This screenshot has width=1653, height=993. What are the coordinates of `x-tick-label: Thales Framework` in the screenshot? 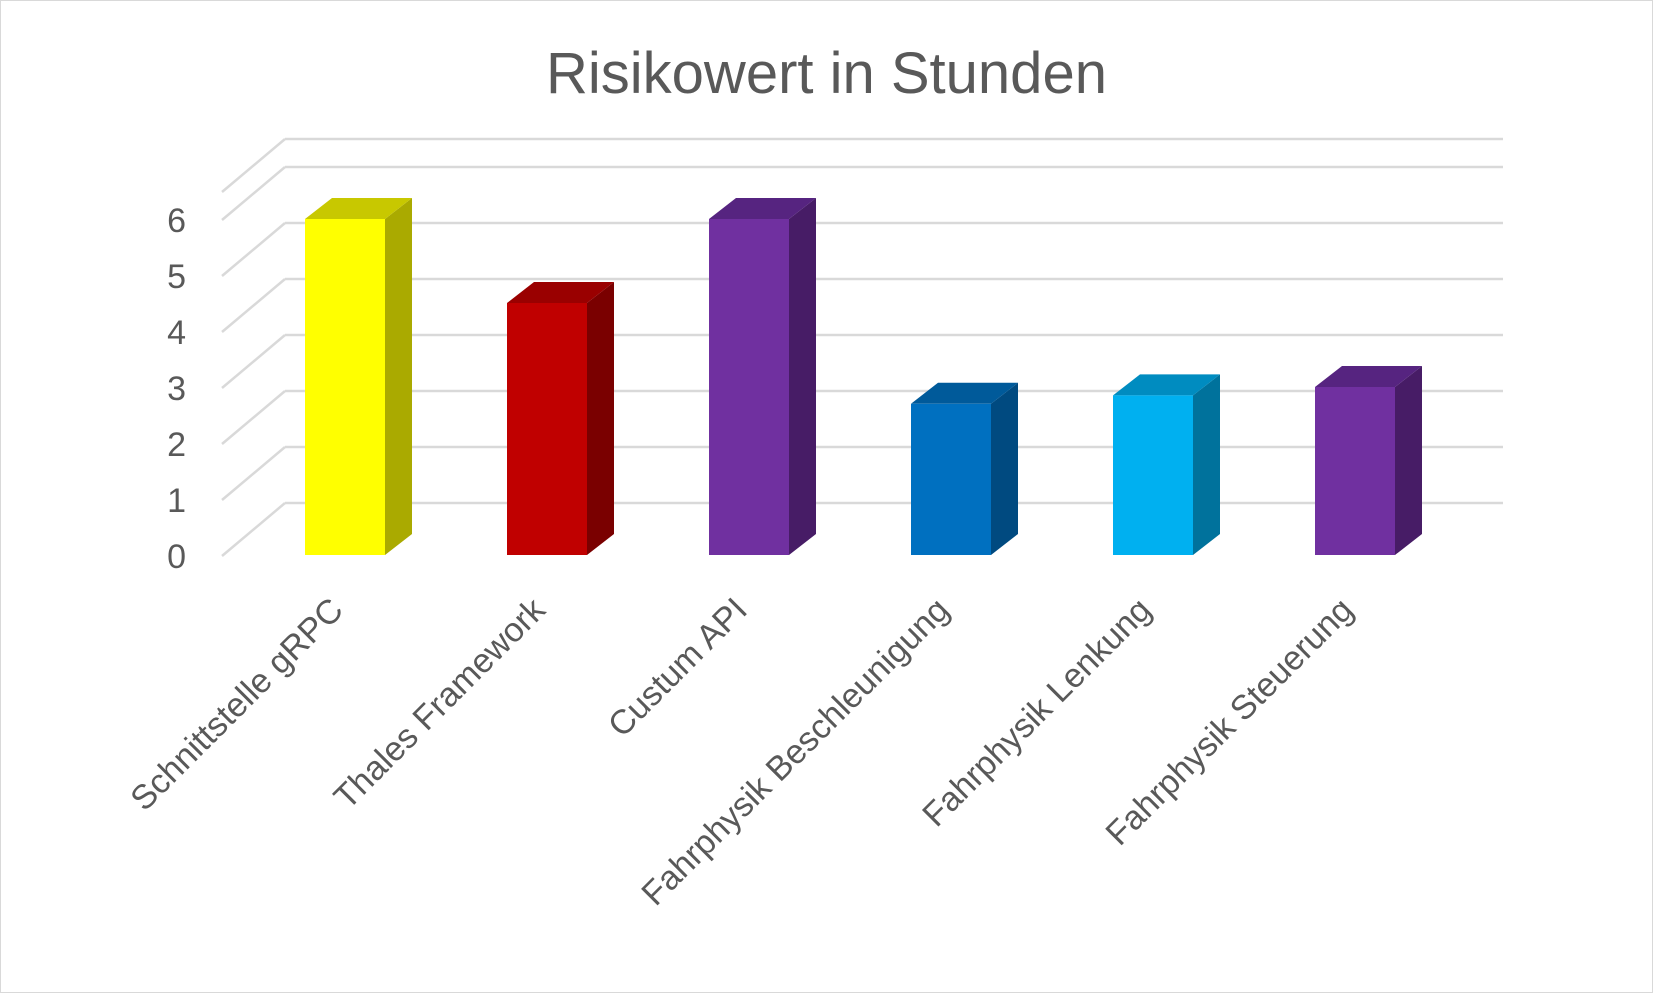 It's located at (440, 703).